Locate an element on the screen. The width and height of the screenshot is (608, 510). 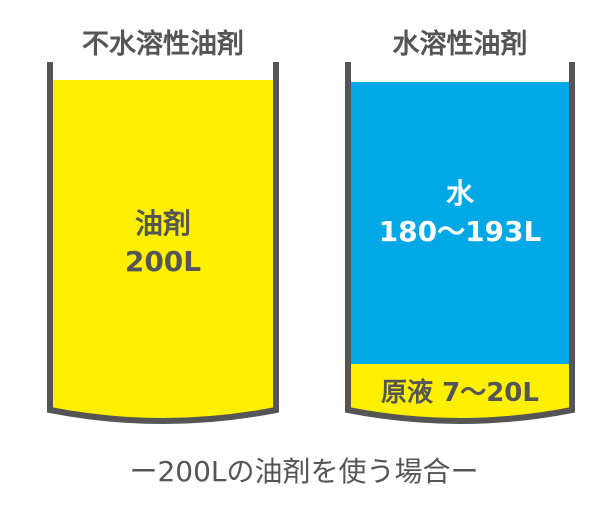
oil-label: 油剤 is located at coordinates (162, 223).